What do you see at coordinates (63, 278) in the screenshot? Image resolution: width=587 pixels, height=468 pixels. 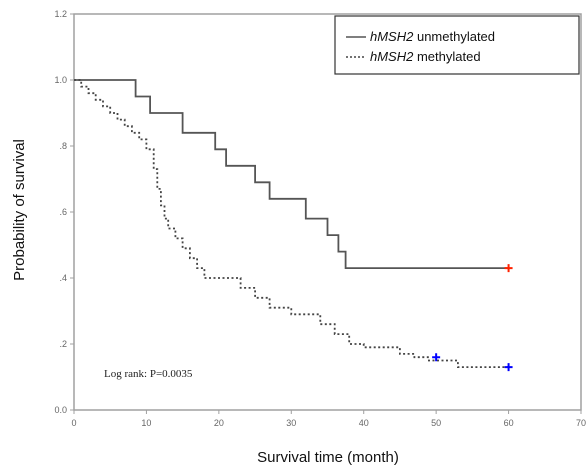 I see `y-tick-label: .4` at bounding box center [63, 278].